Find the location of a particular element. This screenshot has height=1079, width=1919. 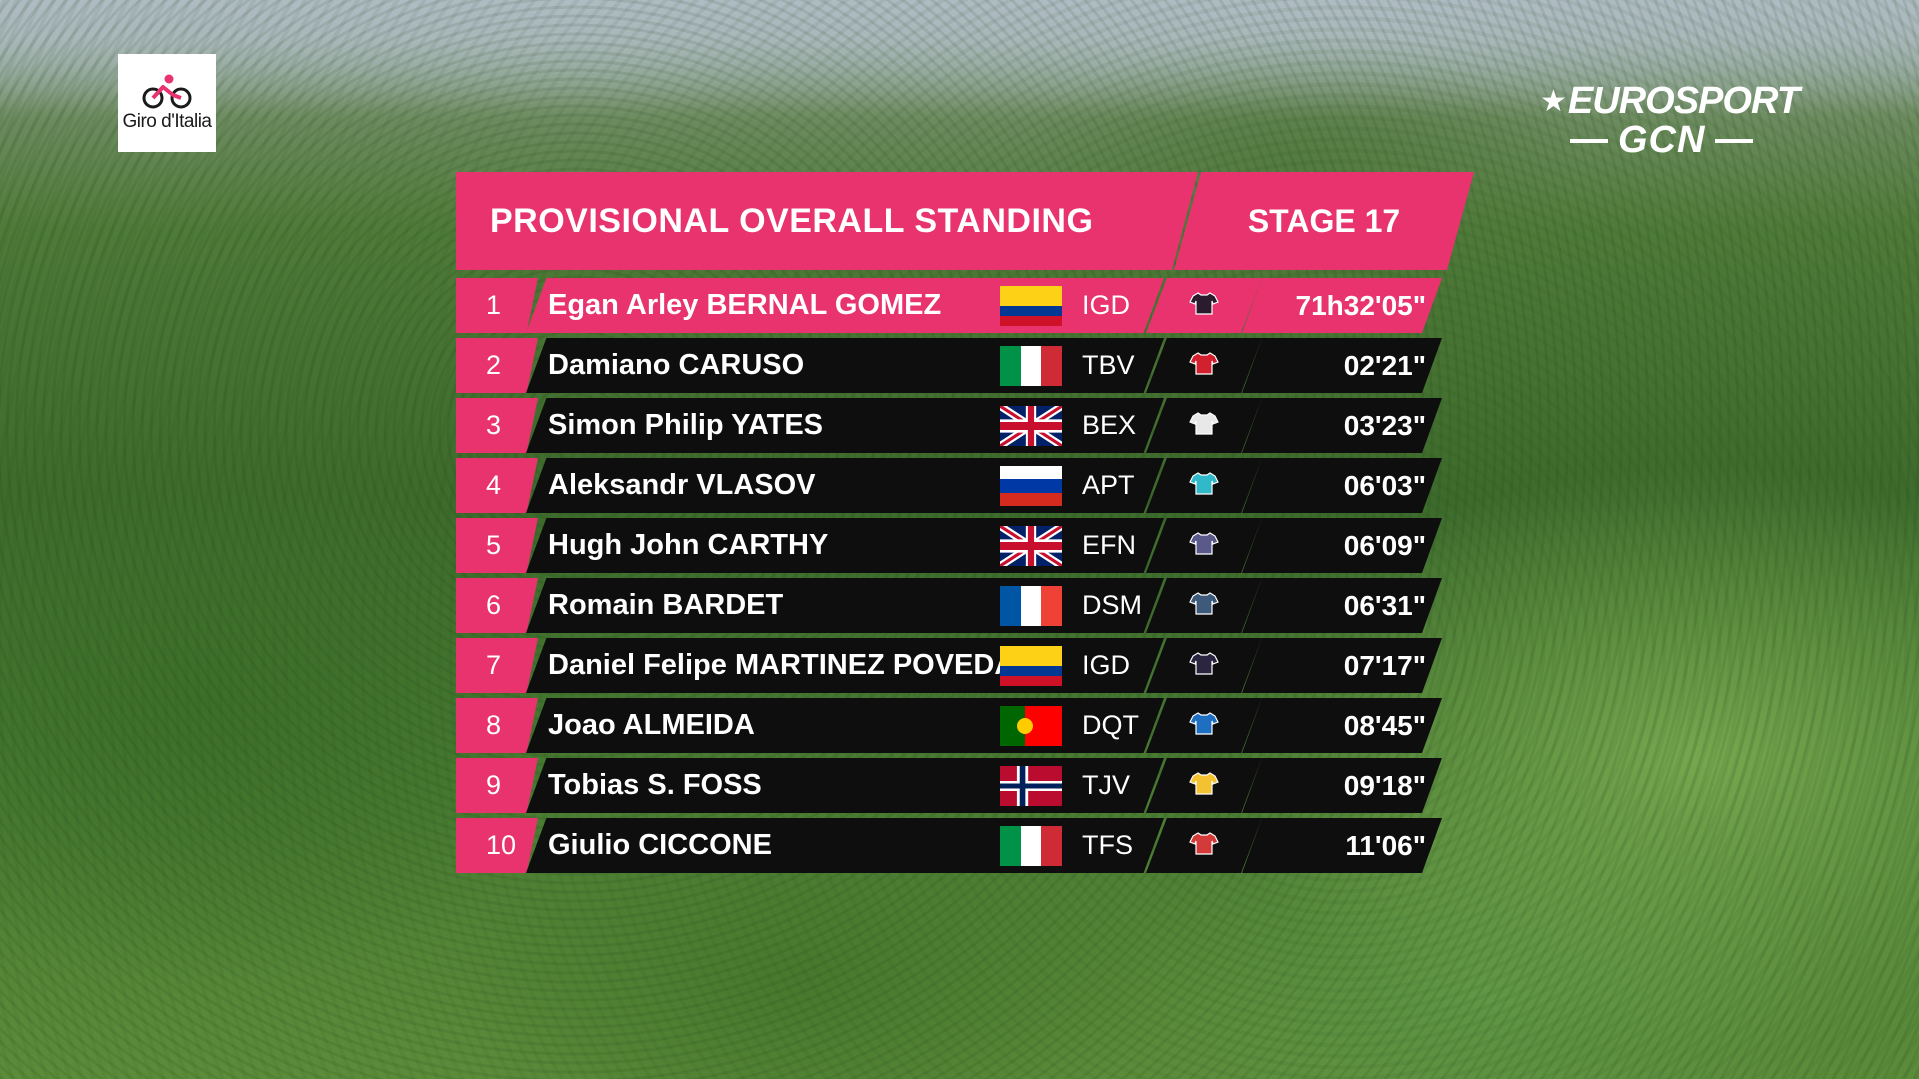

russia-flag-icon is located at coordinates (1031, 486).